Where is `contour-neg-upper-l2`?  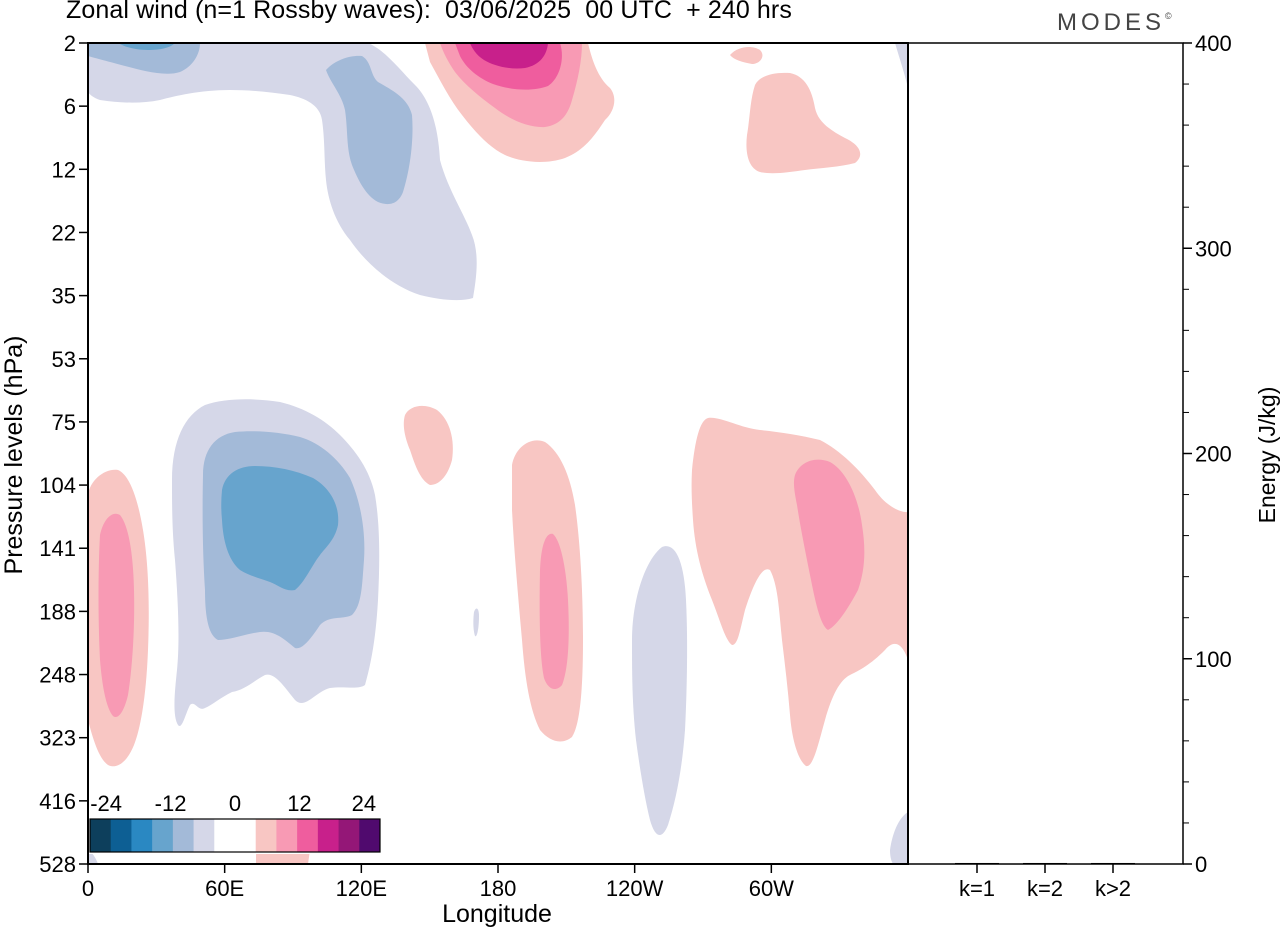 contour-neg-upper-l2 is located at coordinates (369, 130).